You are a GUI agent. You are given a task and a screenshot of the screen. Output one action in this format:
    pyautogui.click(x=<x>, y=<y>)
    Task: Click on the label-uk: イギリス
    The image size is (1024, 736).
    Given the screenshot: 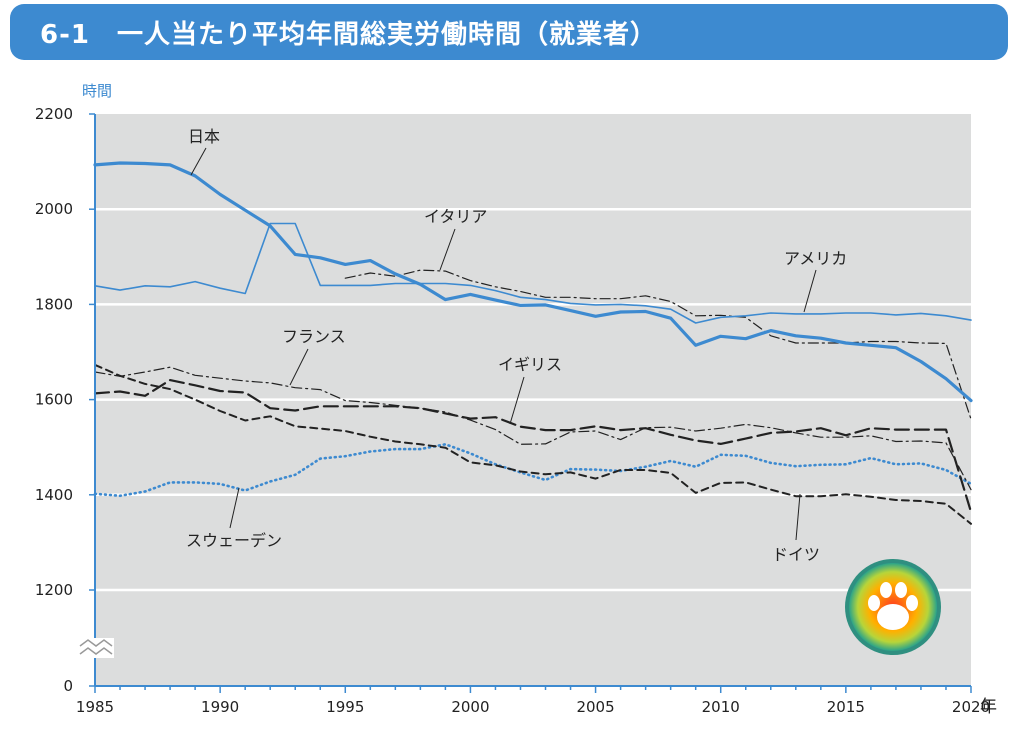 What is the action you would take?
    pyautogui.click(x=530, y=364)
    